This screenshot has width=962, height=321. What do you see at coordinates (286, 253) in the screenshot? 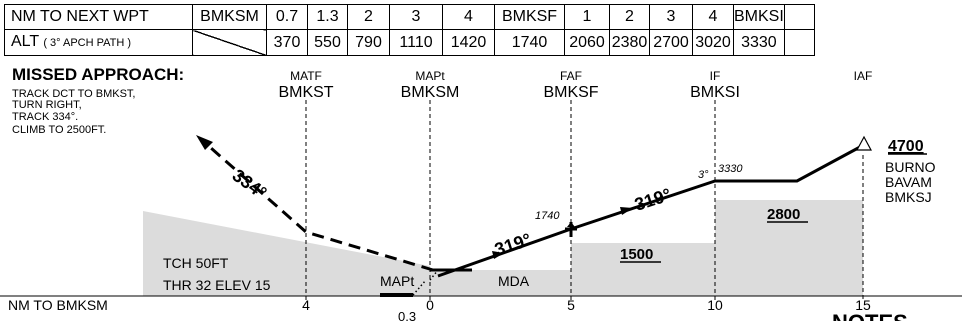
I see `terrain-slope` at bounding box center [286, 253].